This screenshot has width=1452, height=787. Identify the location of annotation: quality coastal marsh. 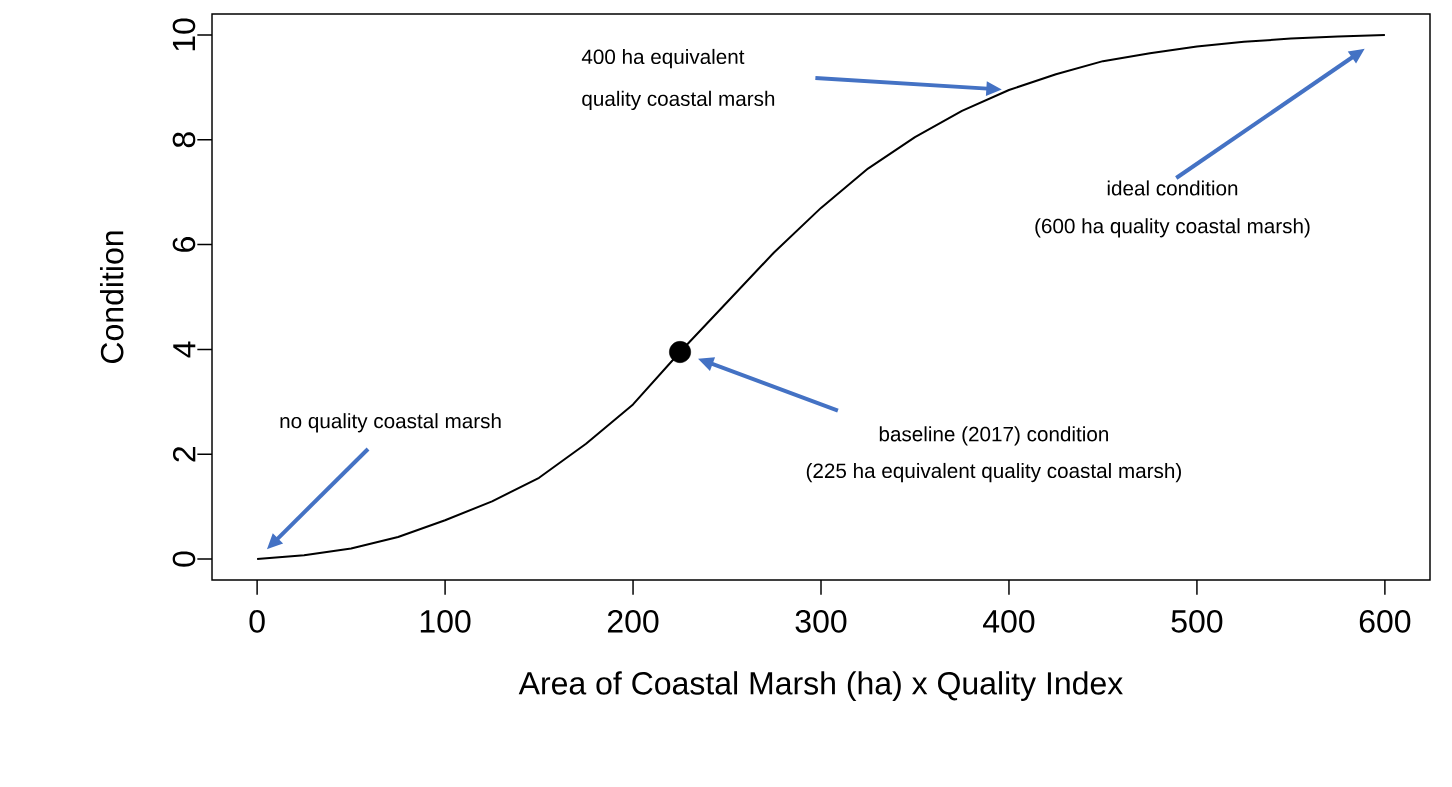
(678, 100).